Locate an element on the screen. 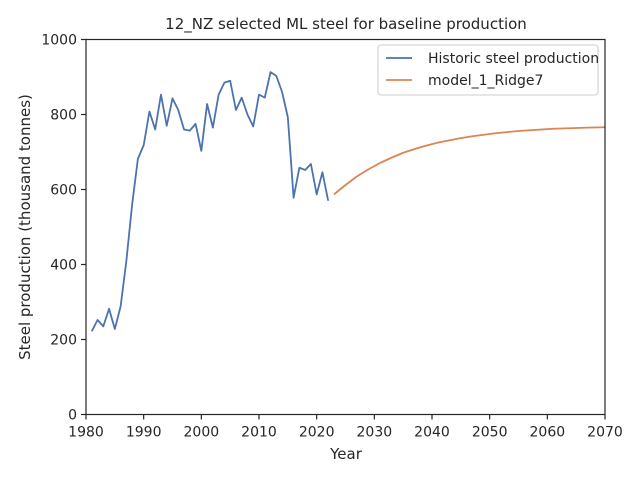  legend: Historic steel production model_1_Ridge7 is located at coordinates (488, 70).